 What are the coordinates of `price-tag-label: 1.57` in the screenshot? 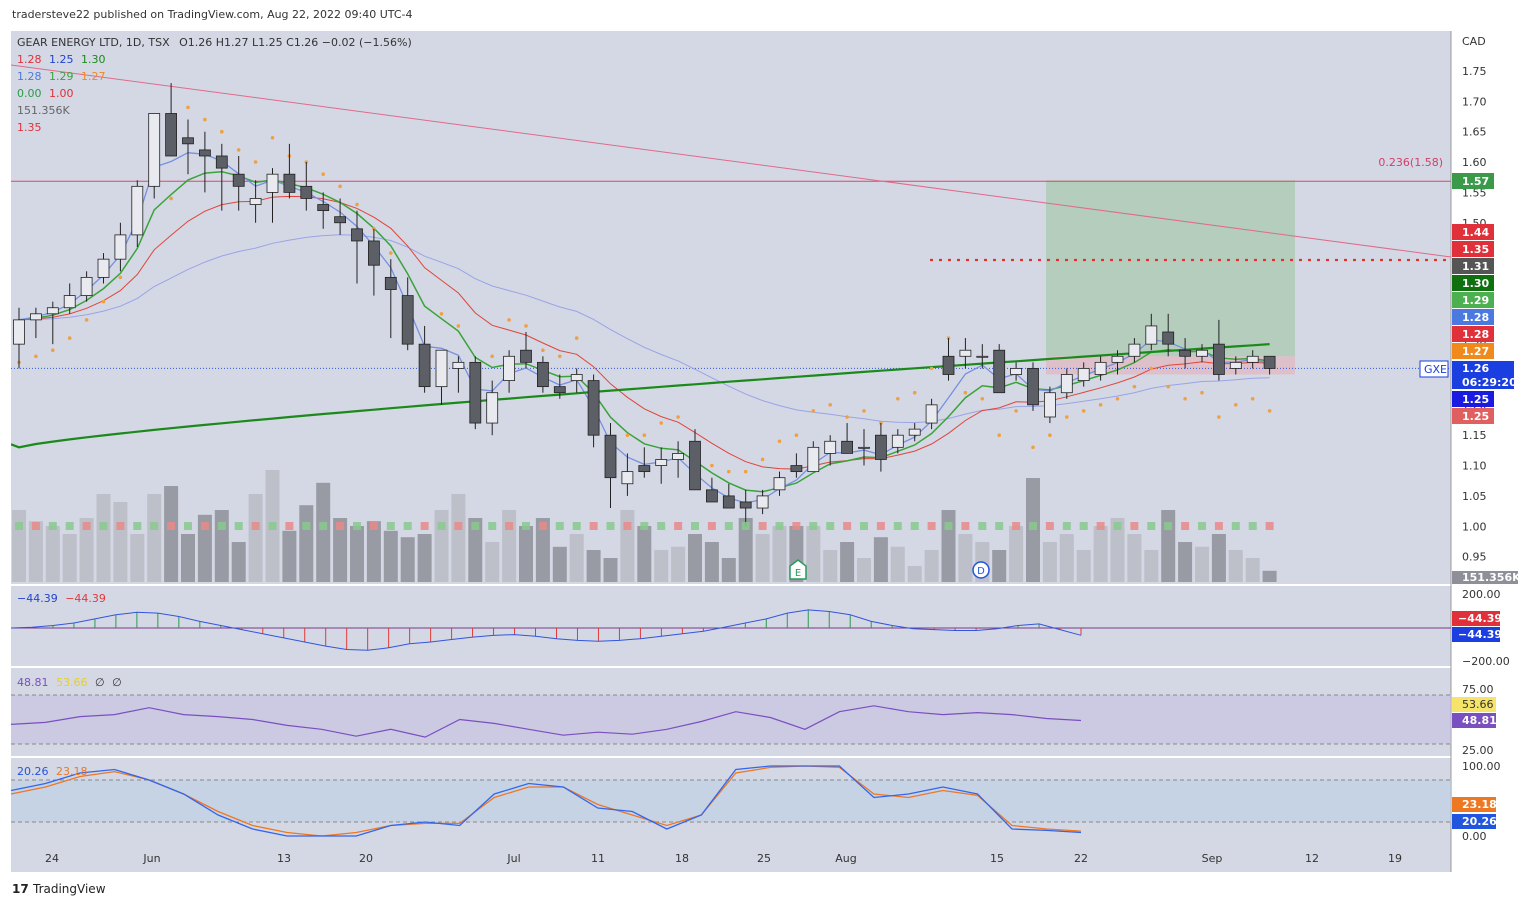 It's located at (1475, 181).